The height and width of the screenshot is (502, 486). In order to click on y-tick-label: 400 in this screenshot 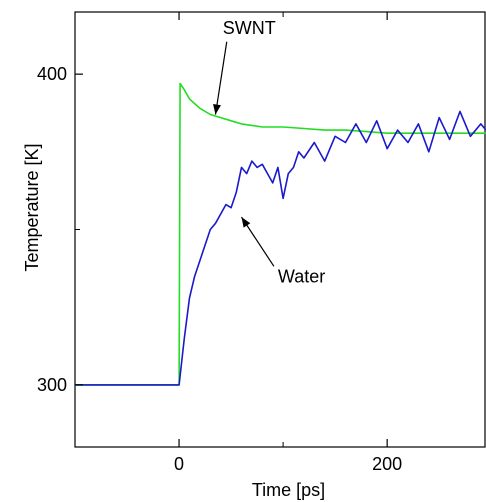, I will do `click(52, 74)`.